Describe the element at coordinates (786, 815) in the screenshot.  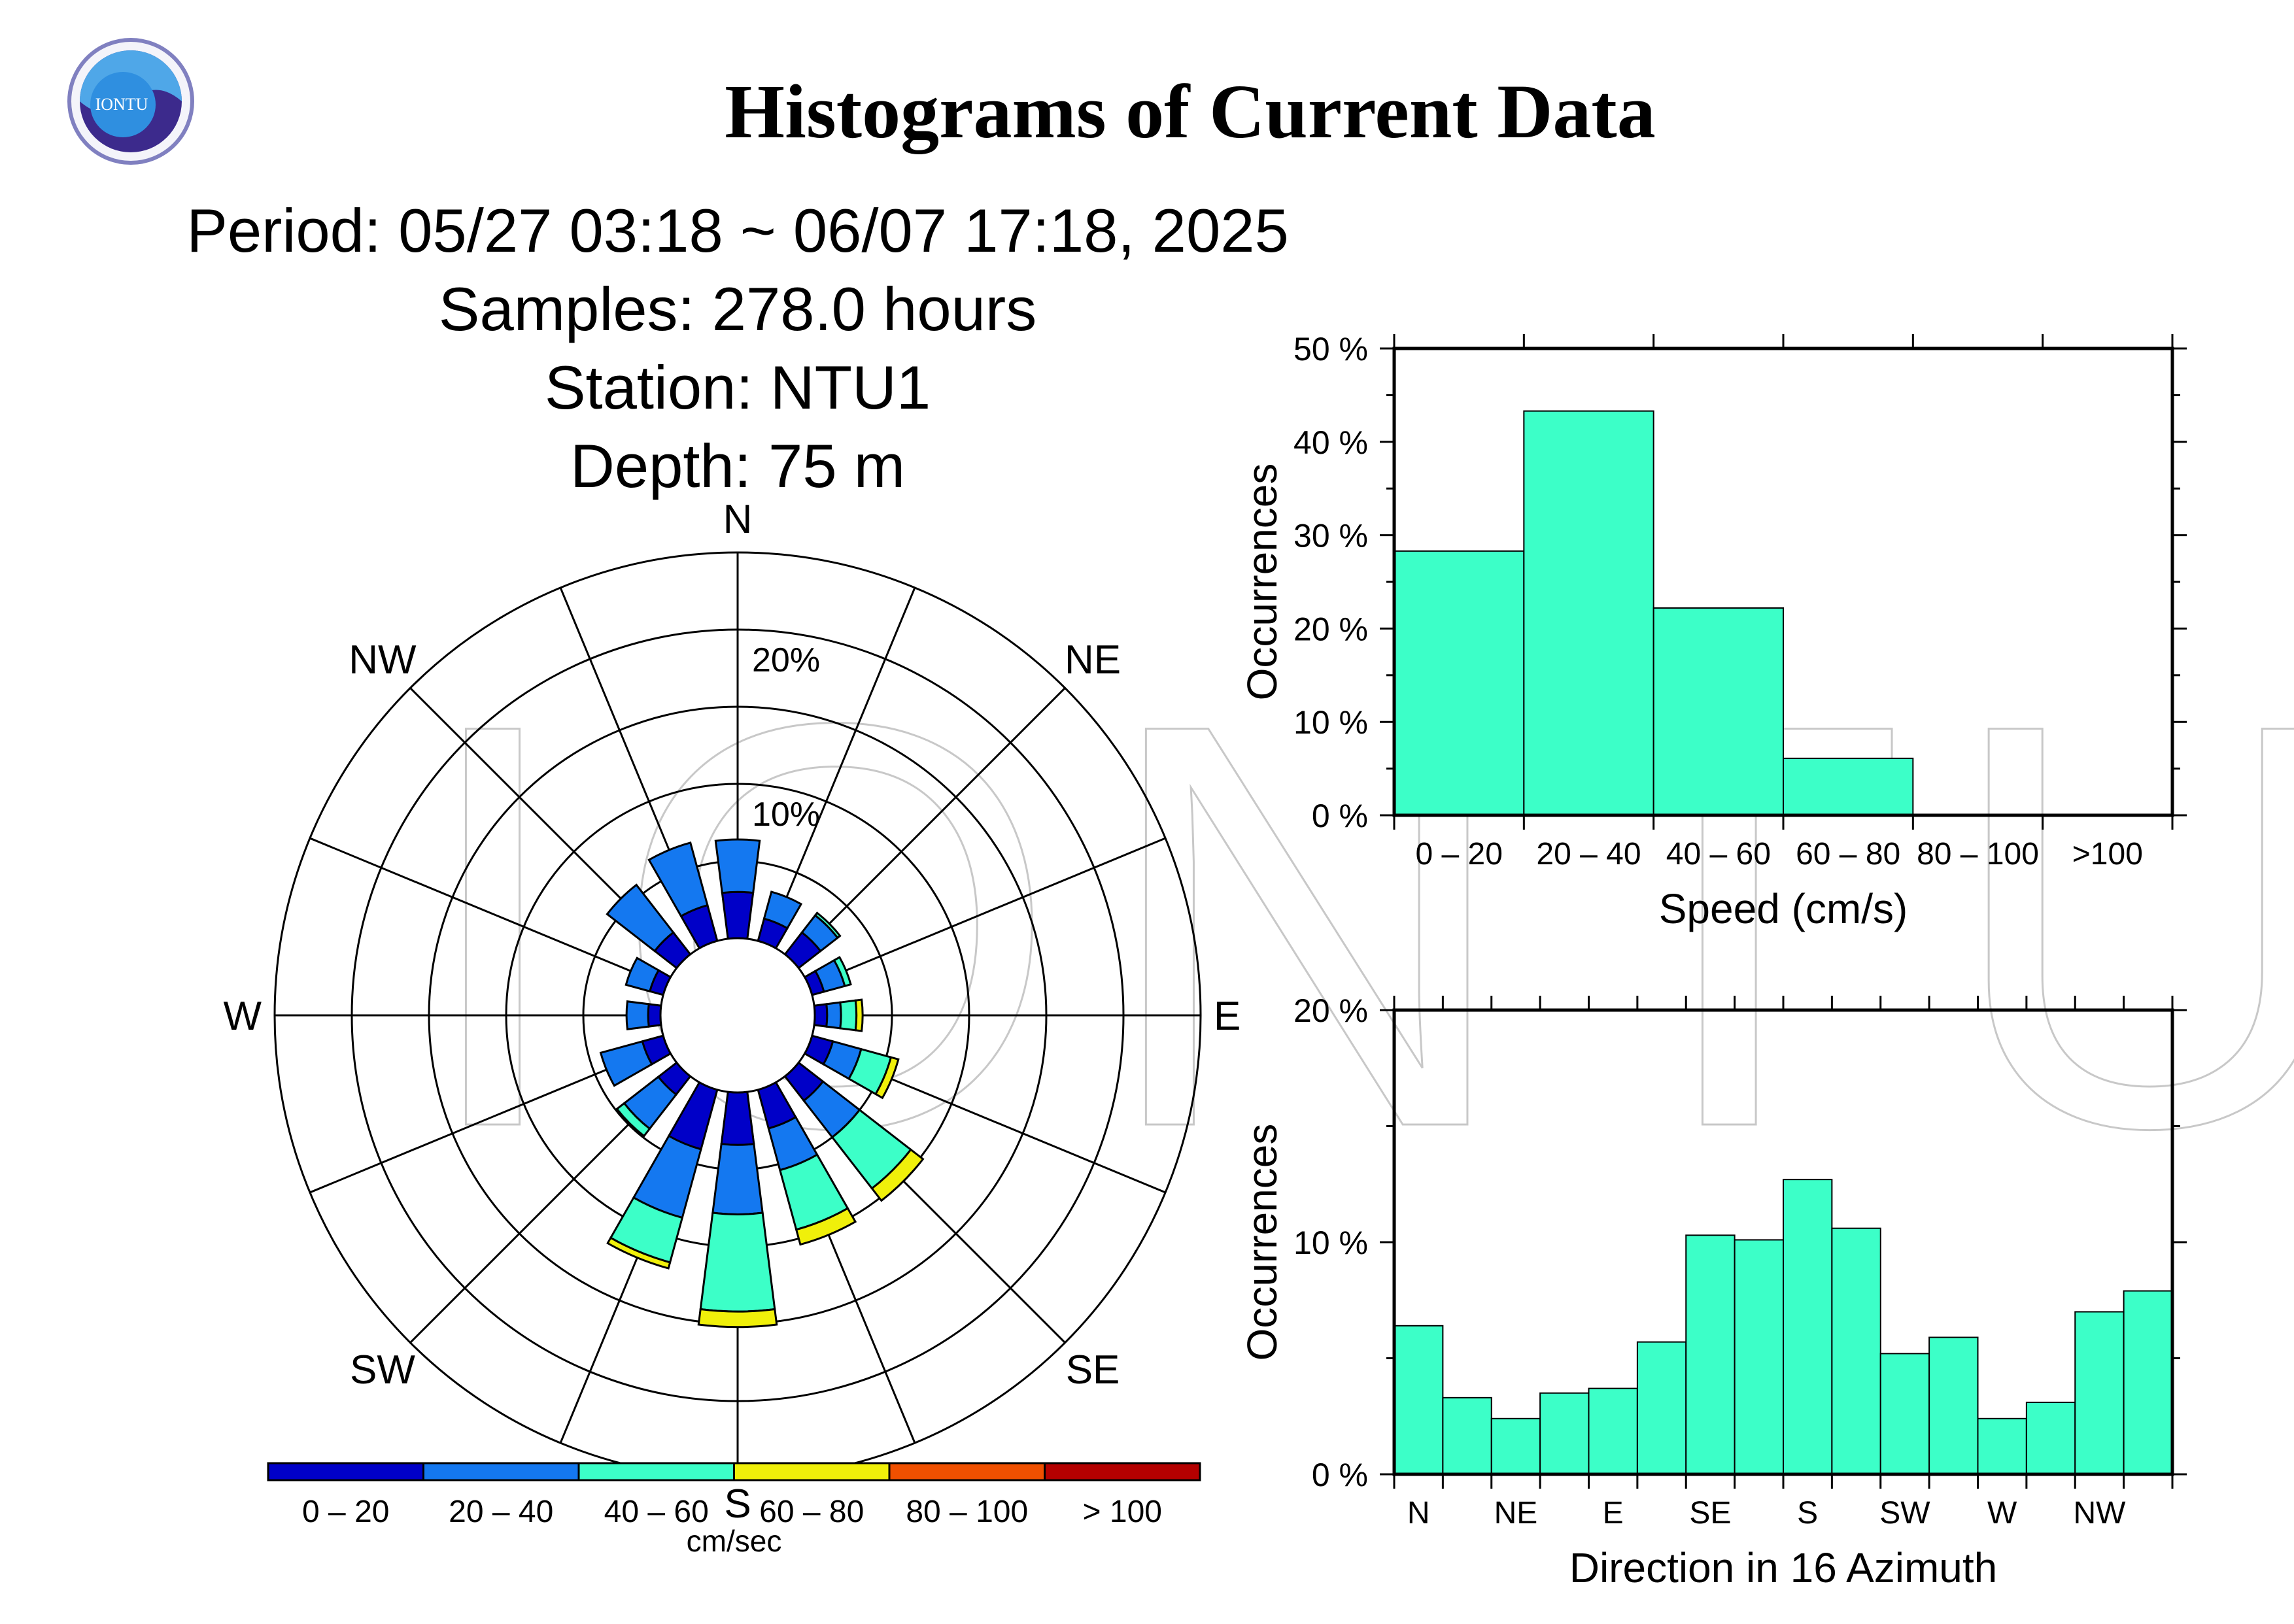
I see `rose-ring-label: 10%` at that location.